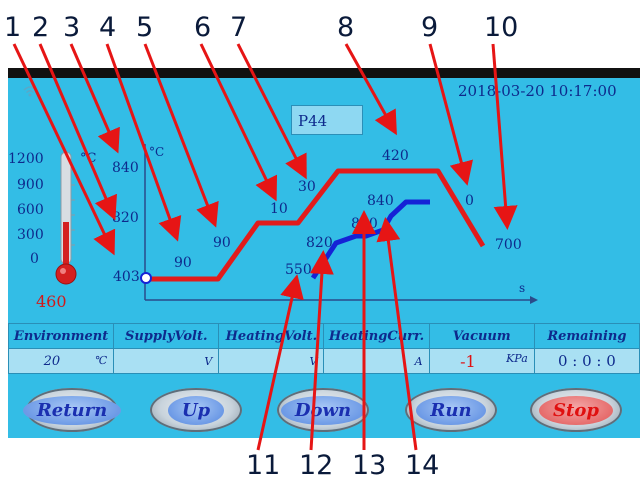 Image resolution: width=641 pixels, height=485 pixels. I want to click on callout-6: 6, so click(203, 27).